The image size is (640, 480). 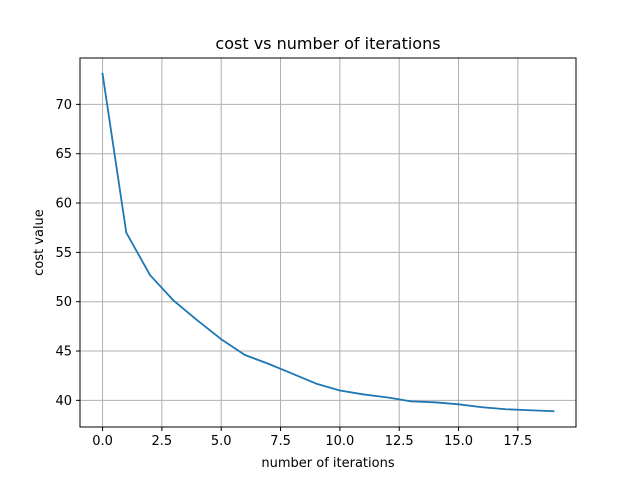 What do you see at coordinates (63, 105) in the screenshot?
I see `y-tick-label: 70` at bounding box center [63, 105].